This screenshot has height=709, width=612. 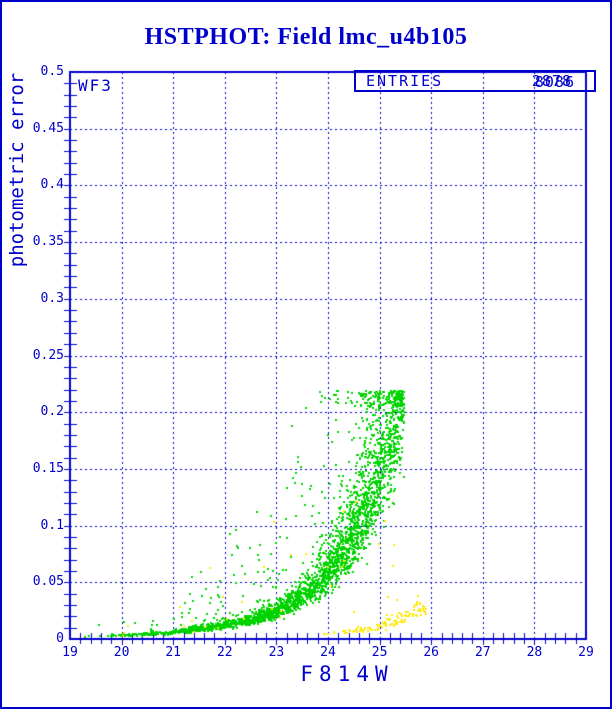 I want to click on x-tick-label: 29, so click(x=586, y=652).